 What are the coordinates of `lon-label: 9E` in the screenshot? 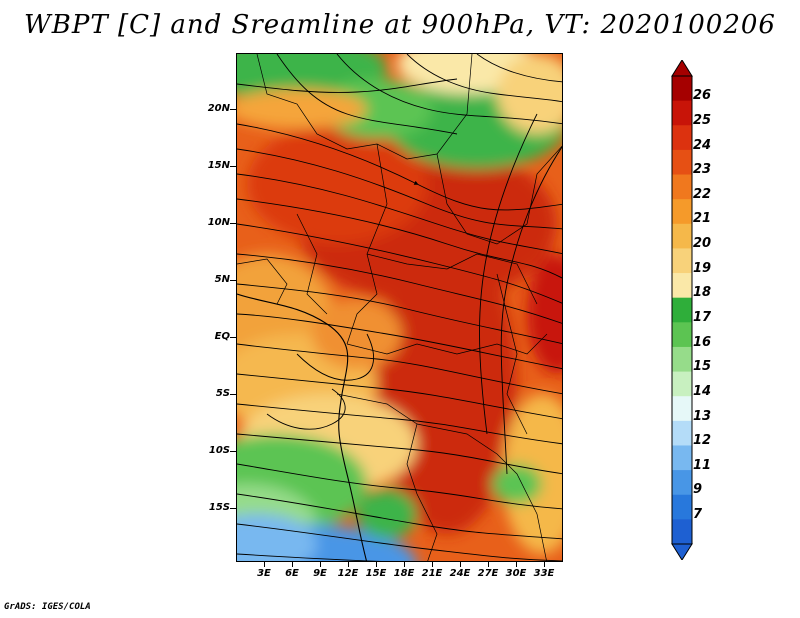 It's located at (320, 573).